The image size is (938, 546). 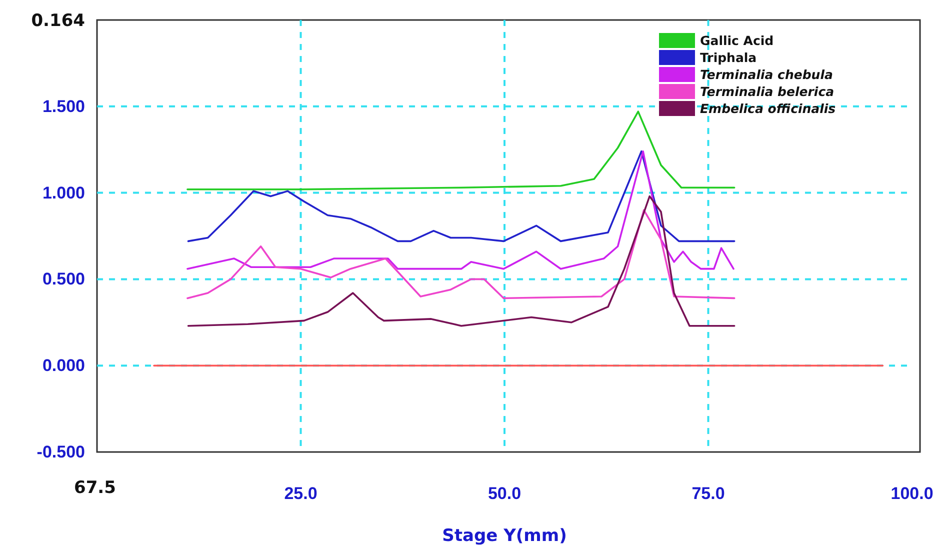 I want to click on text: 0.164, so click(x=58, y=21).